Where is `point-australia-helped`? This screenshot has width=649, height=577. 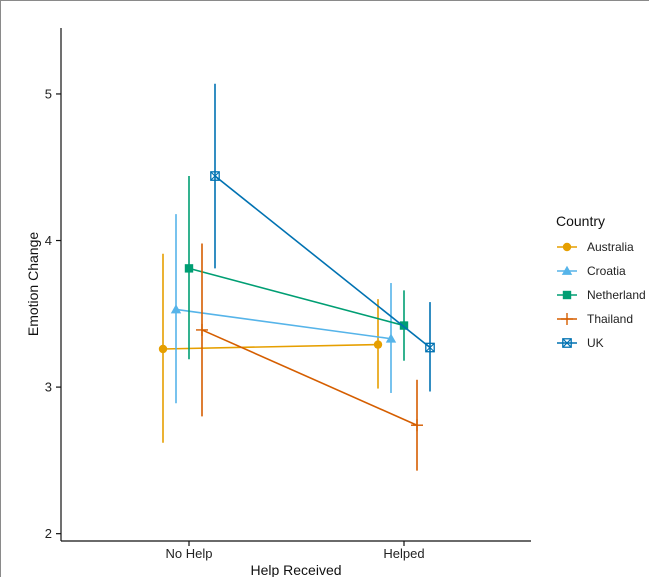
point-australia-helped is located at coordinates (378, 344).